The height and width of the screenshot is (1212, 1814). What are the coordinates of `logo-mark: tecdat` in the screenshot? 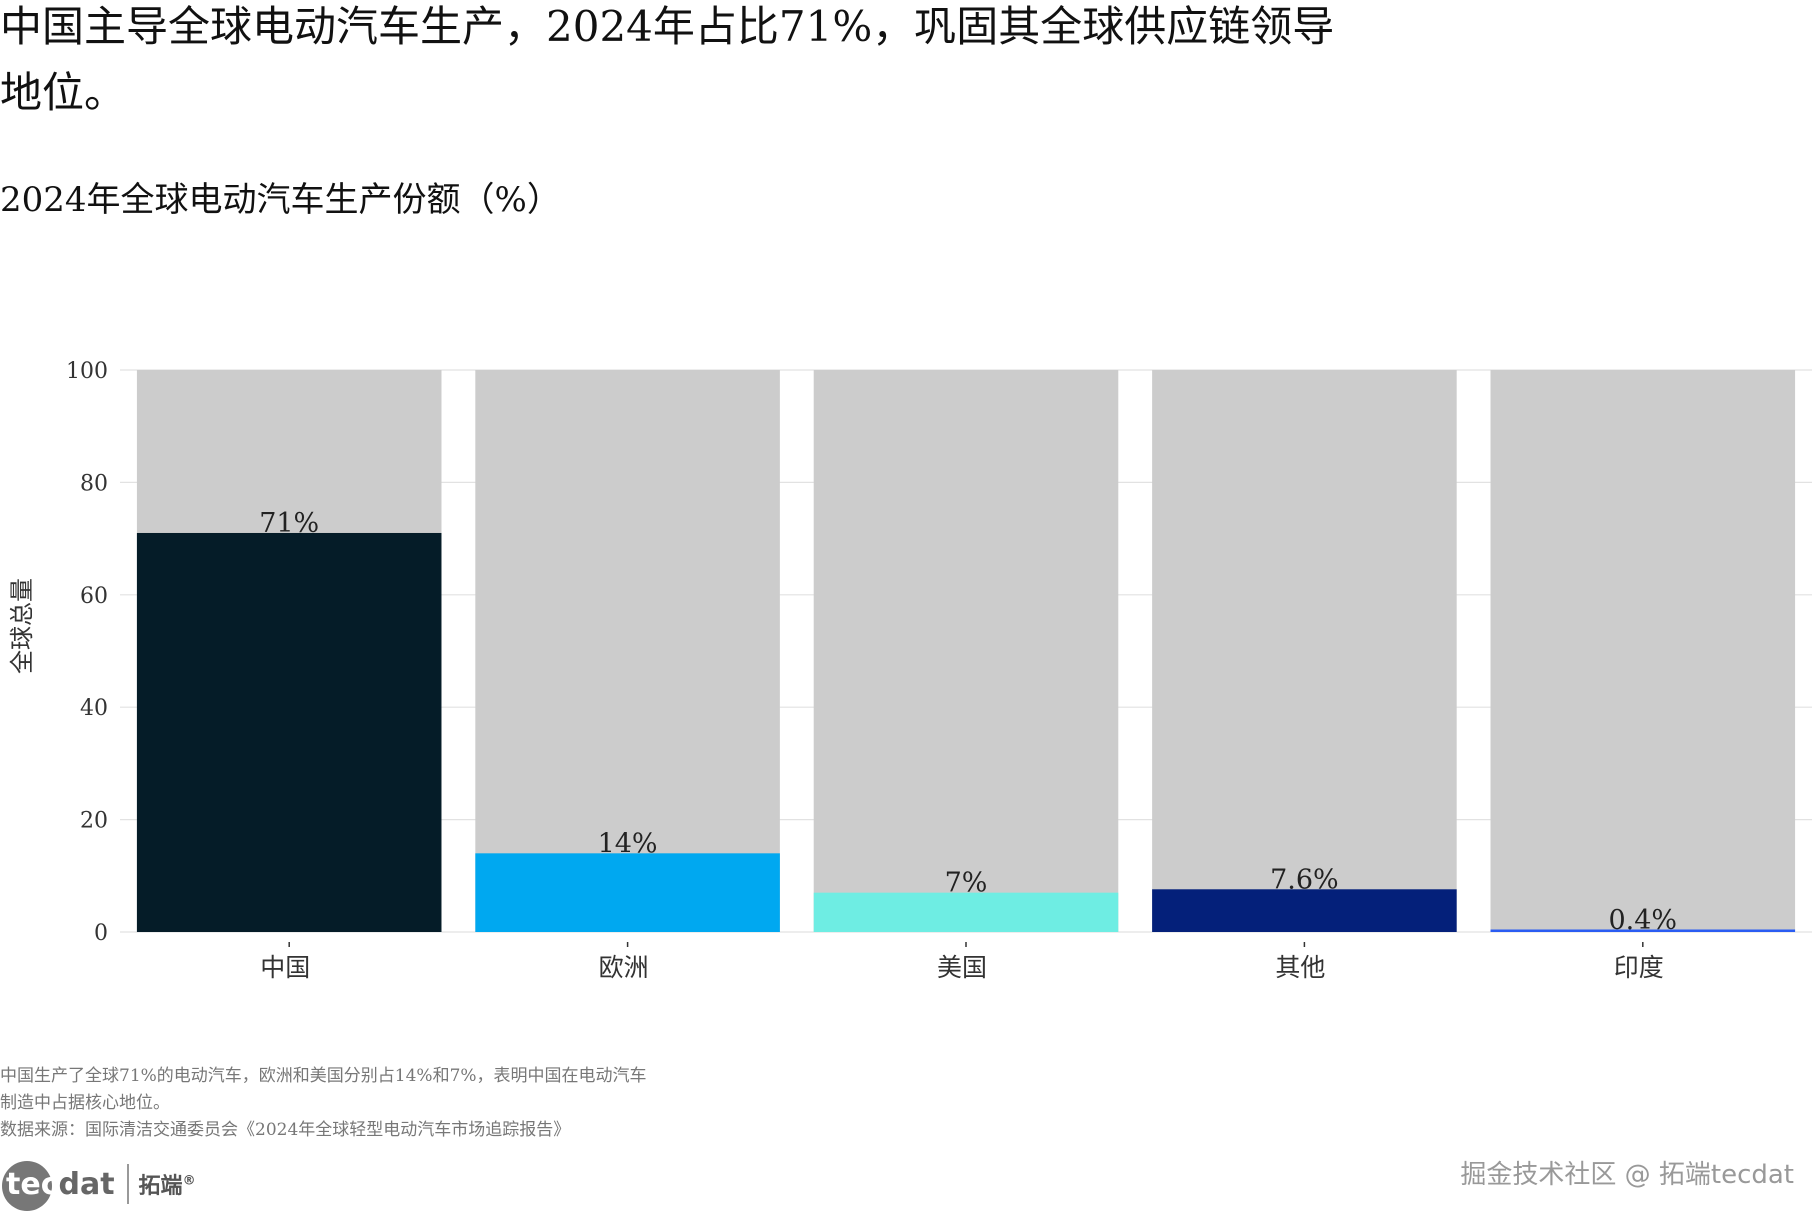 It's located at (58, 1185).